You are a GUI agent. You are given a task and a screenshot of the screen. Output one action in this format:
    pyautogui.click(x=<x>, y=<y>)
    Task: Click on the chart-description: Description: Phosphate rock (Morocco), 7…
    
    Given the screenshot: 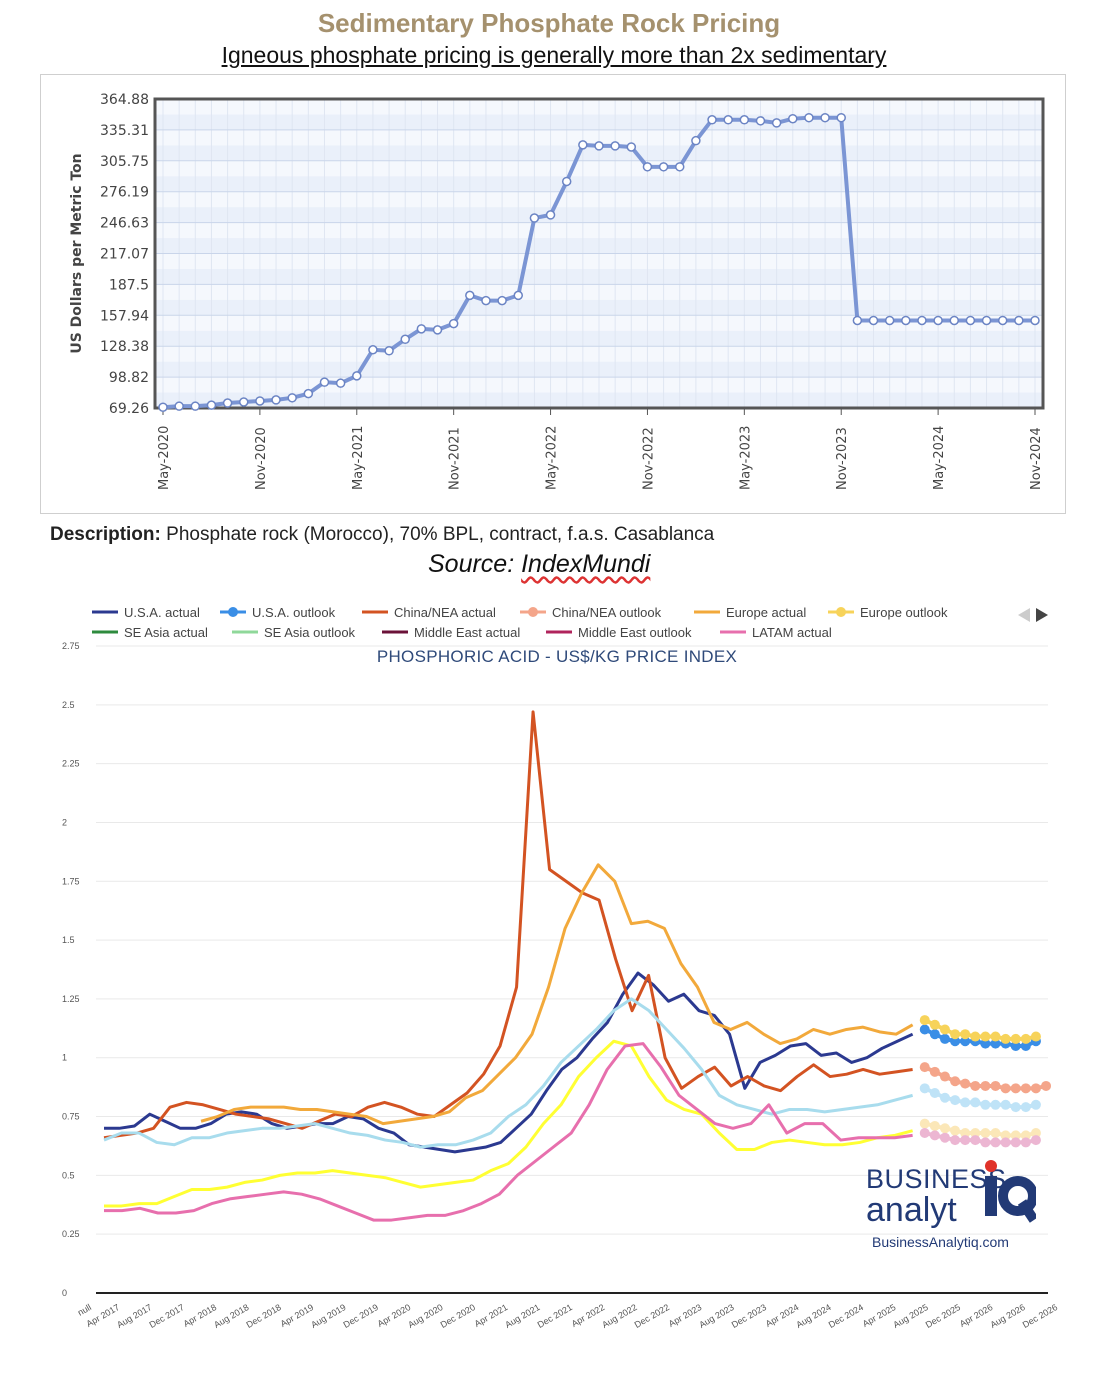 What is the action you would take?
    pyautogui.click(x=382, y=535)
    